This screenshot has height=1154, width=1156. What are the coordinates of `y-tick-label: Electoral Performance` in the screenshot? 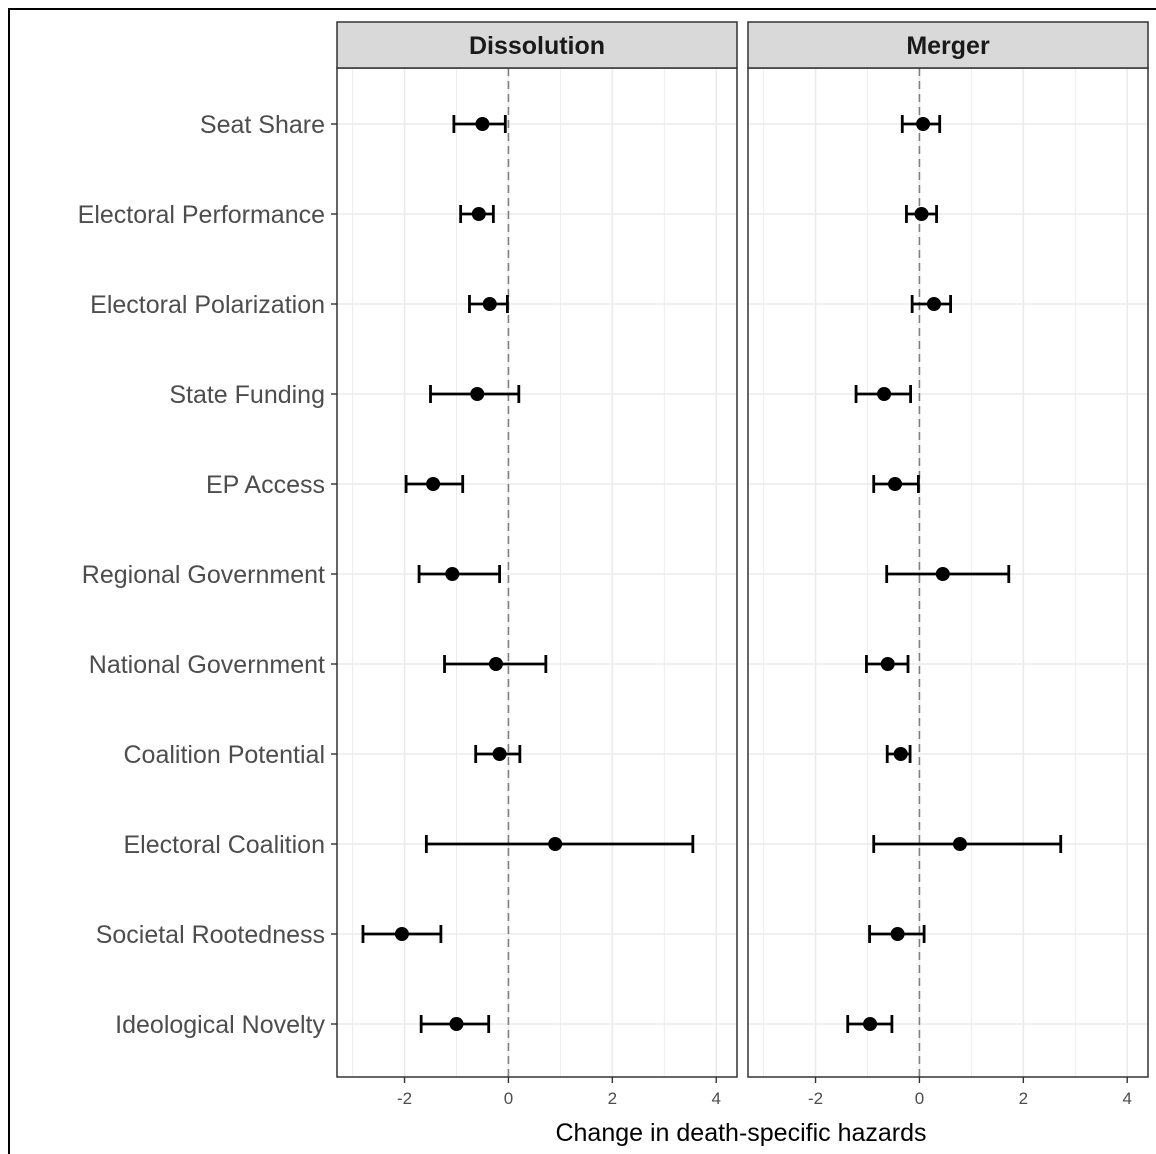 It's located at (201, 215).